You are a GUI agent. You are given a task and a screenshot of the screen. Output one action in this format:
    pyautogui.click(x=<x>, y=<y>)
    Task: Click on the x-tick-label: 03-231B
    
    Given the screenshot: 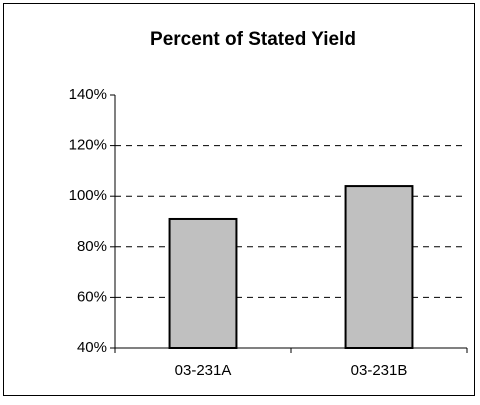 What is the action you would take?
    pyautogui.click(x=379, y=370)
    